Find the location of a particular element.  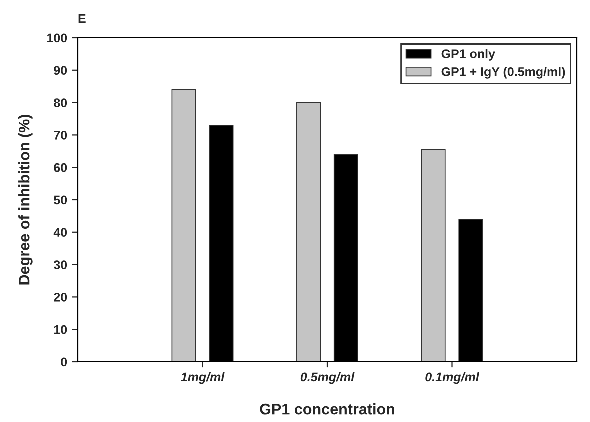

y-tick-label: 60 is located at coordinates (61, 167).